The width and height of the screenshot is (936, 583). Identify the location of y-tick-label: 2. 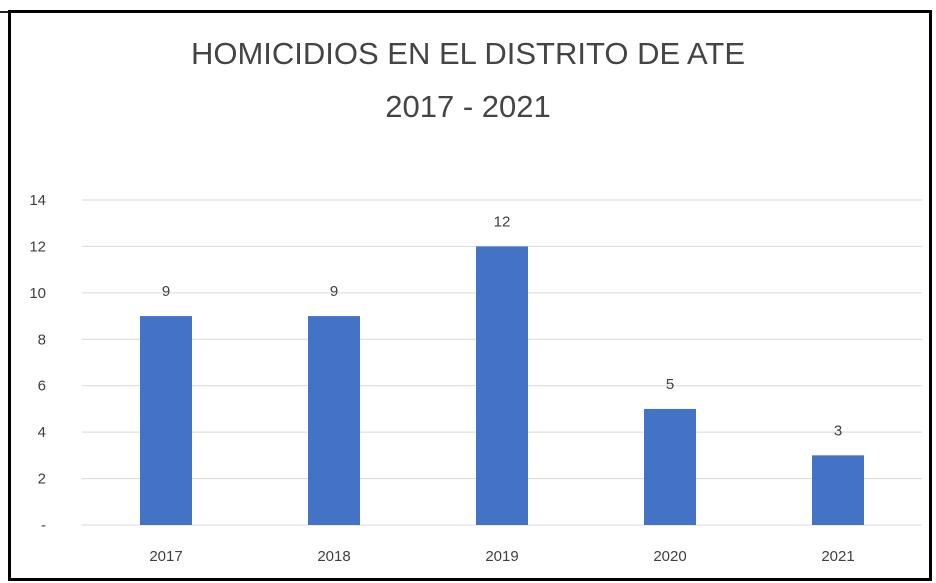
(42, 479).